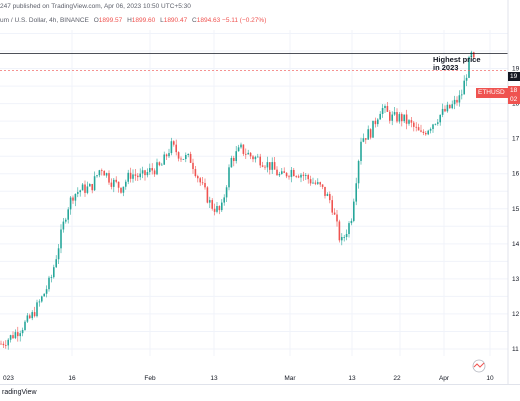 The height and width of the screenshot is (401, 520). I want to click on annotation-line-1: Highest price, so click(457, 59).